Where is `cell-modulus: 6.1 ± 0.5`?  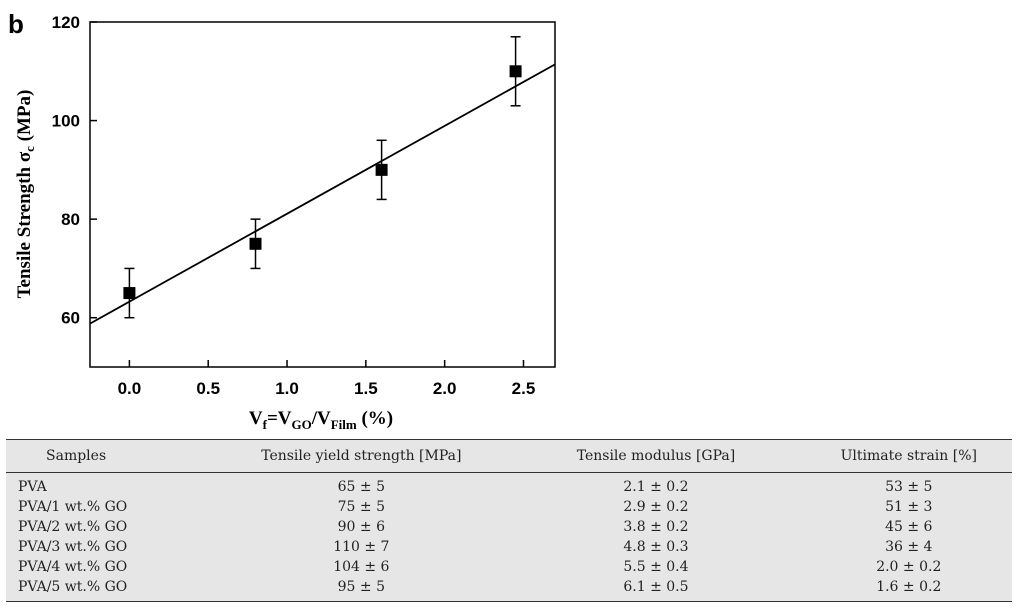
cell-modulus: 6.1 ± 0.5 is located at coordinates (656, 589).